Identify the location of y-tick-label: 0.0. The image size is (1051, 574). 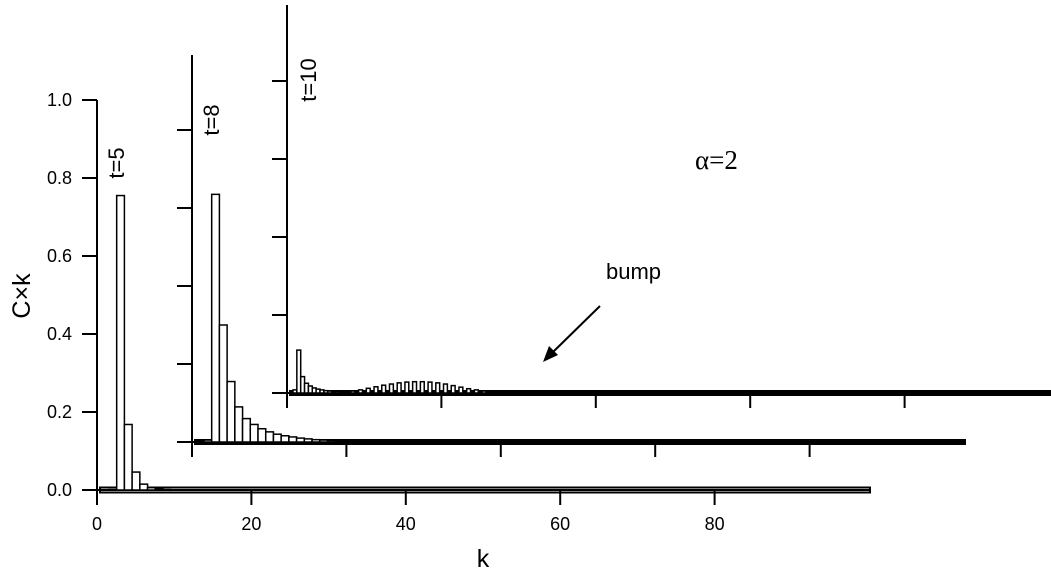
(59, 490).